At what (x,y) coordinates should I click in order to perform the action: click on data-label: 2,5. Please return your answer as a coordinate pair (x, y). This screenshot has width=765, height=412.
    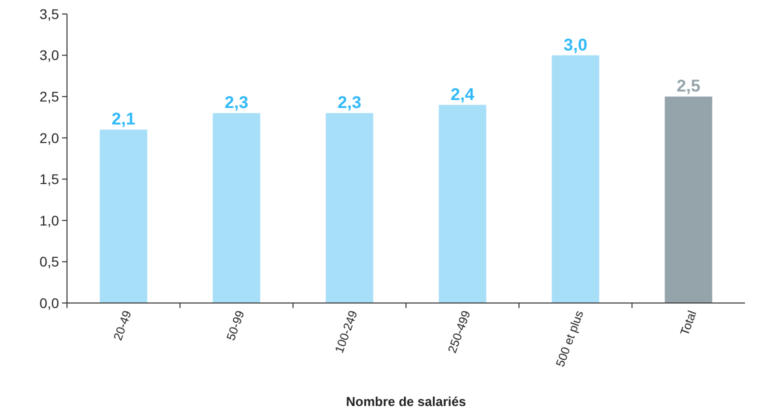
    Looking at the image, I should click on (688, 86).